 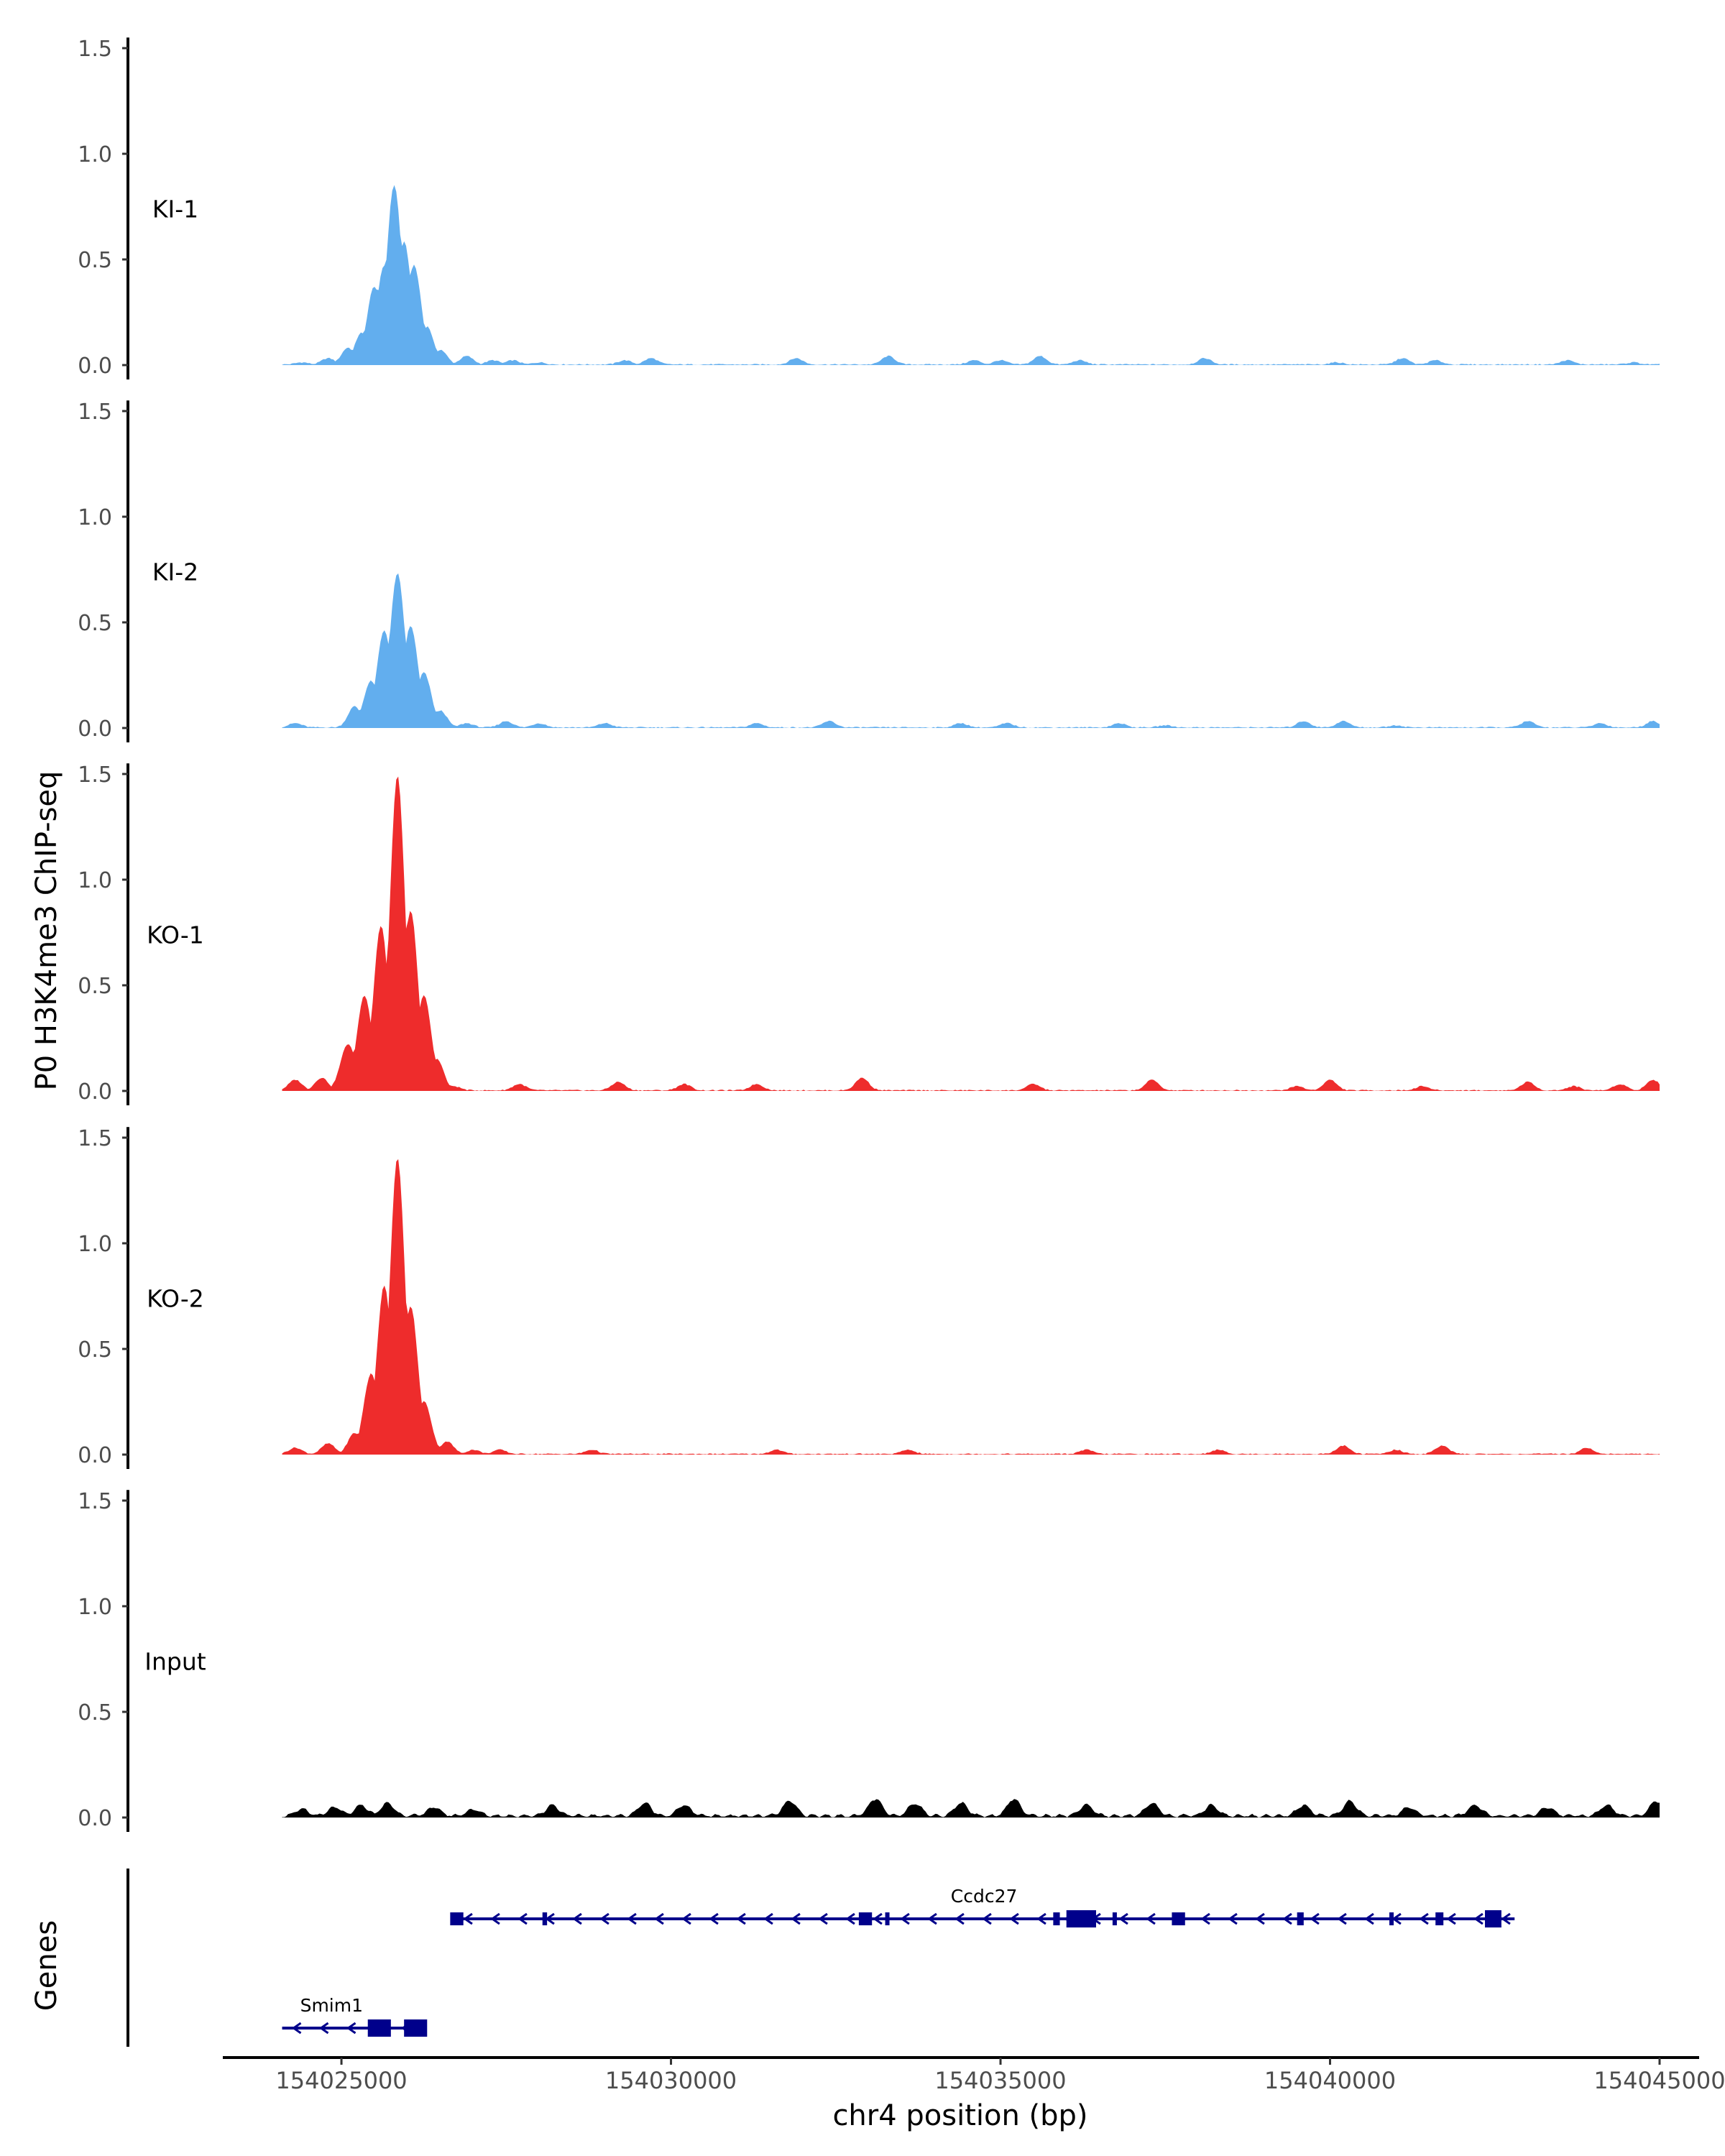 I want to click on track-label: Input, so click(x=175, y=1661).